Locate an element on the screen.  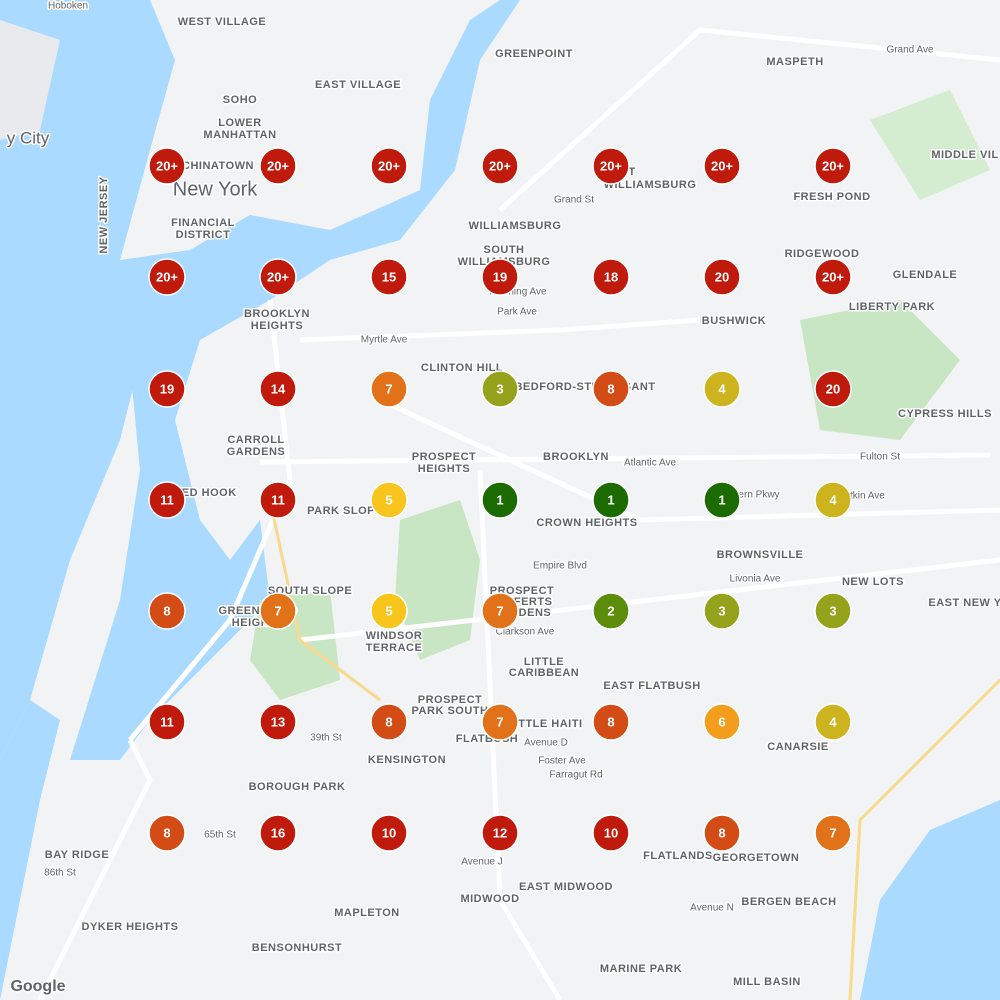
marker: 18 is located at coordinates (611, 277).